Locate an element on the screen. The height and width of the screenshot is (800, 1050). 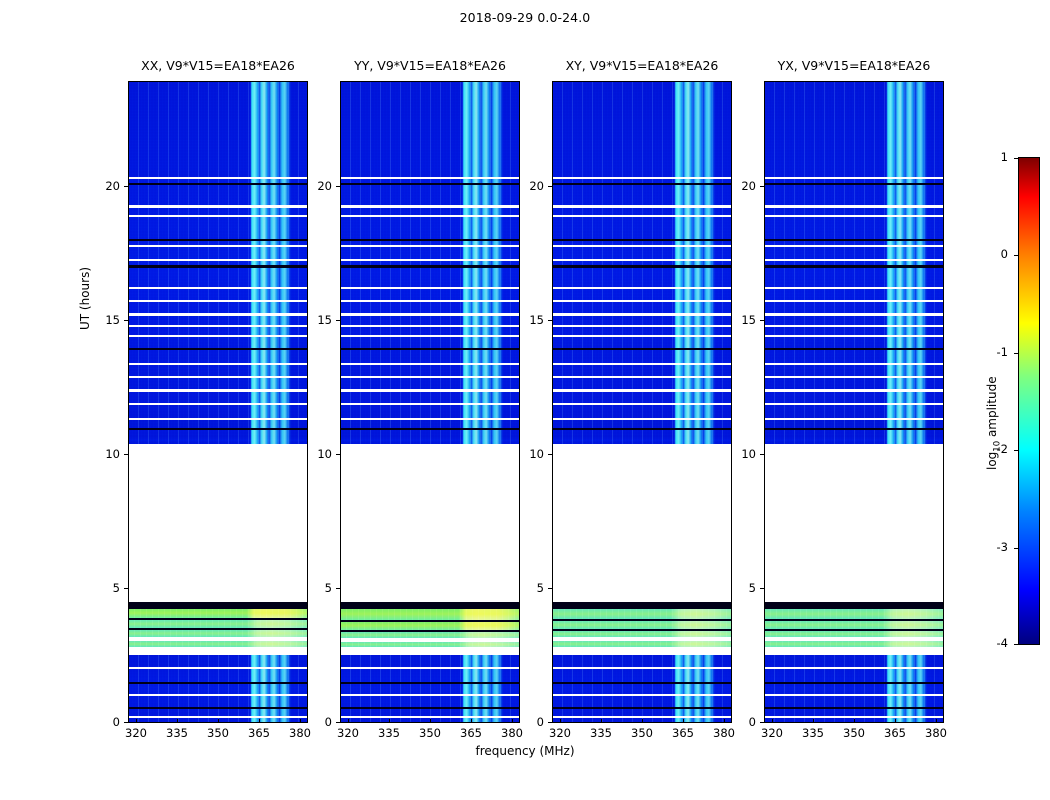
colorbar-tick-label: -2 is located at coordinates (1002, 449).